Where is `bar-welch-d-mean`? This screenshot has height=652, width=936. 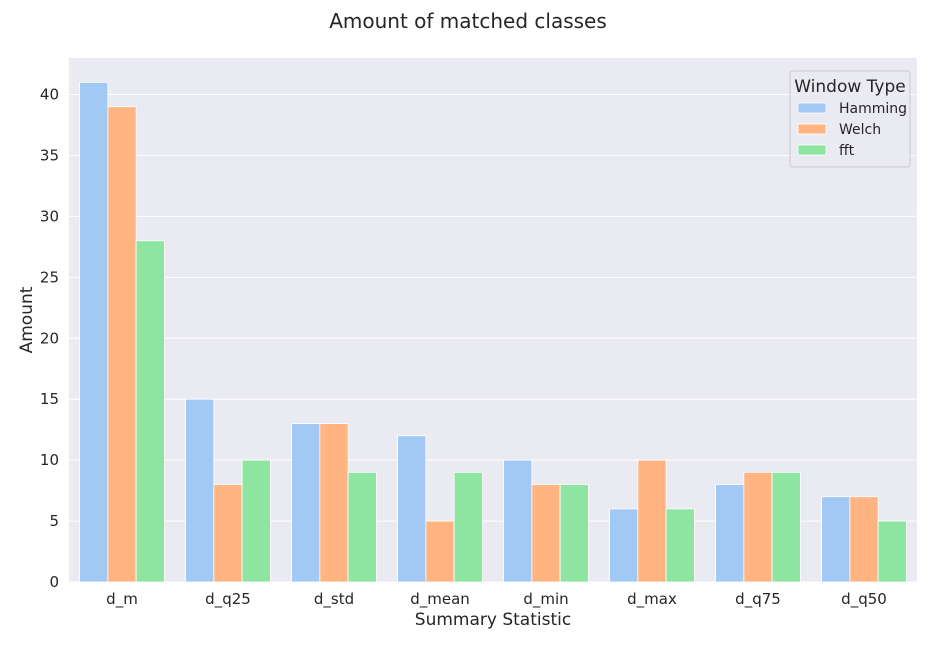
bar-welch-d-mean is located at coordinates (440, 551).